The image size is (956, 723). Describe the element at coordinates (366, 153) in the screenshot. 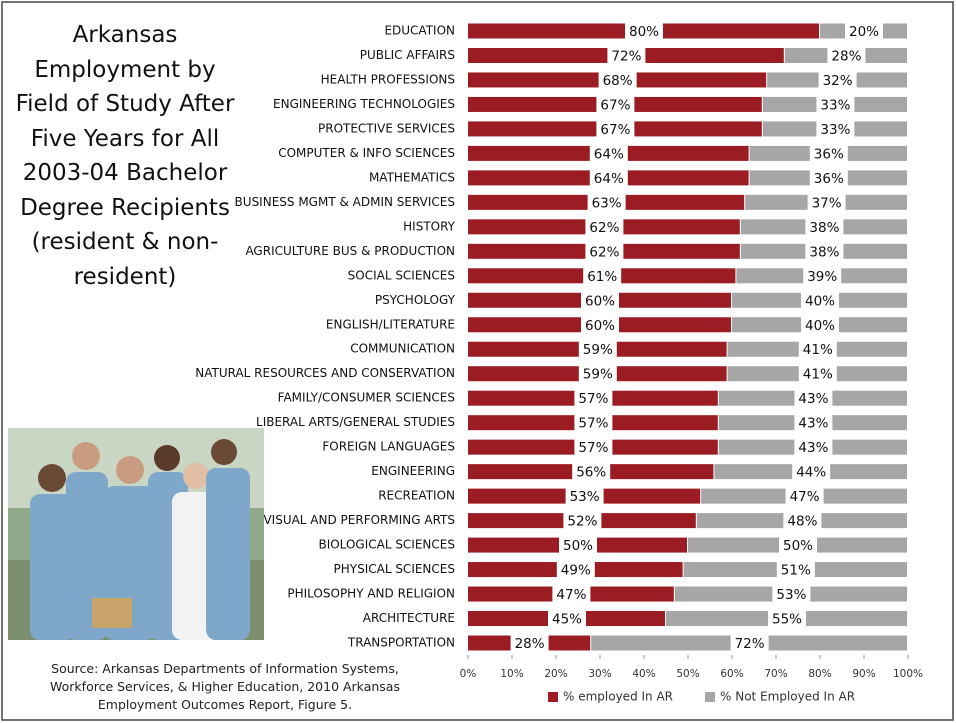

I see `y-tick-label: COMPUTER & INFO SCIENCES` at that location.